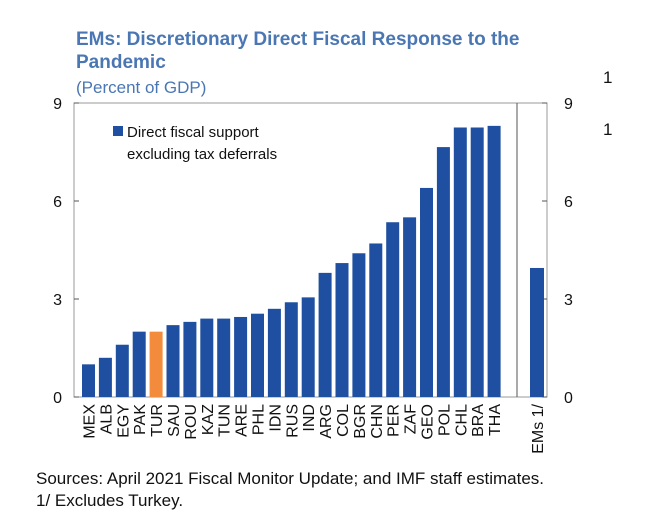 The width and height of the screenshot is (650, 514). I want to click on legend-swatch, so click(118, 131).